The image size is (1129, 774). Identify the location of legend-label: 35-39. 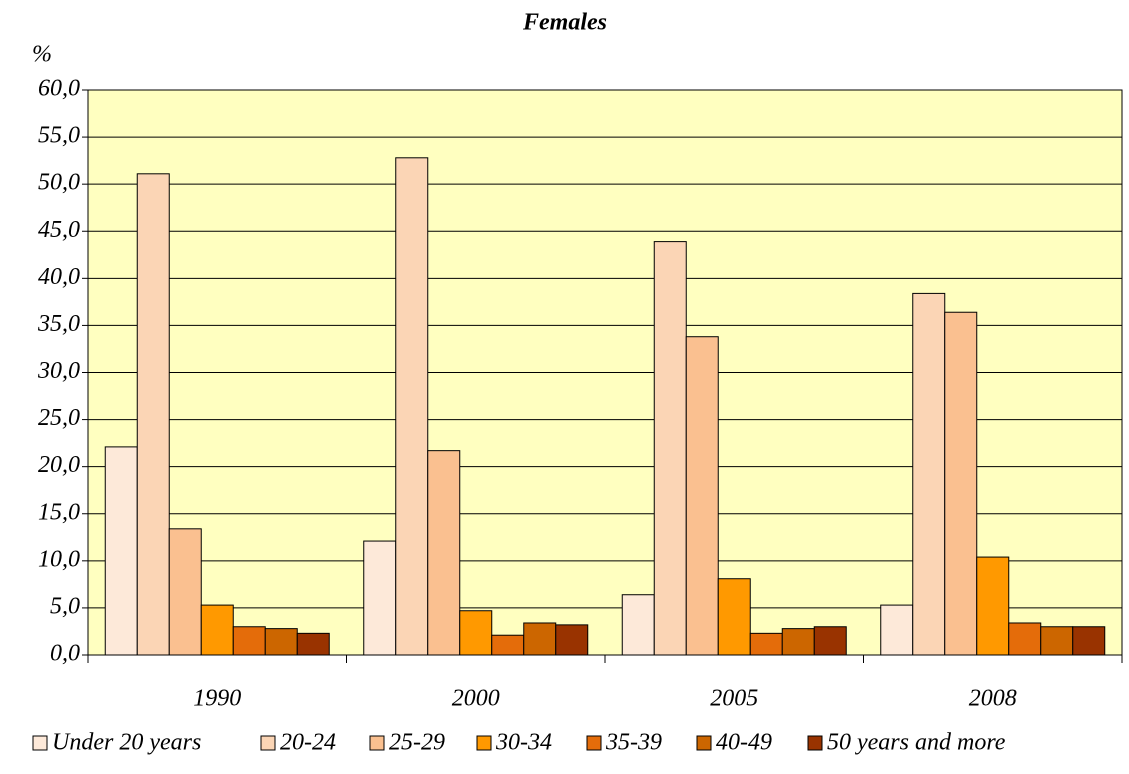
(633, 743).